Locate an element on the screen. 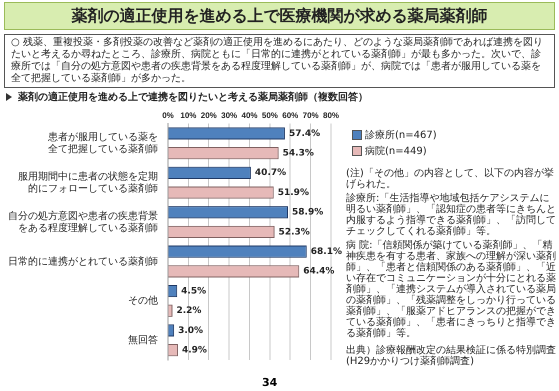 The width and height of the screenshot is (559, 391). data-label: 68.1% is located at coordinates (326, 251).